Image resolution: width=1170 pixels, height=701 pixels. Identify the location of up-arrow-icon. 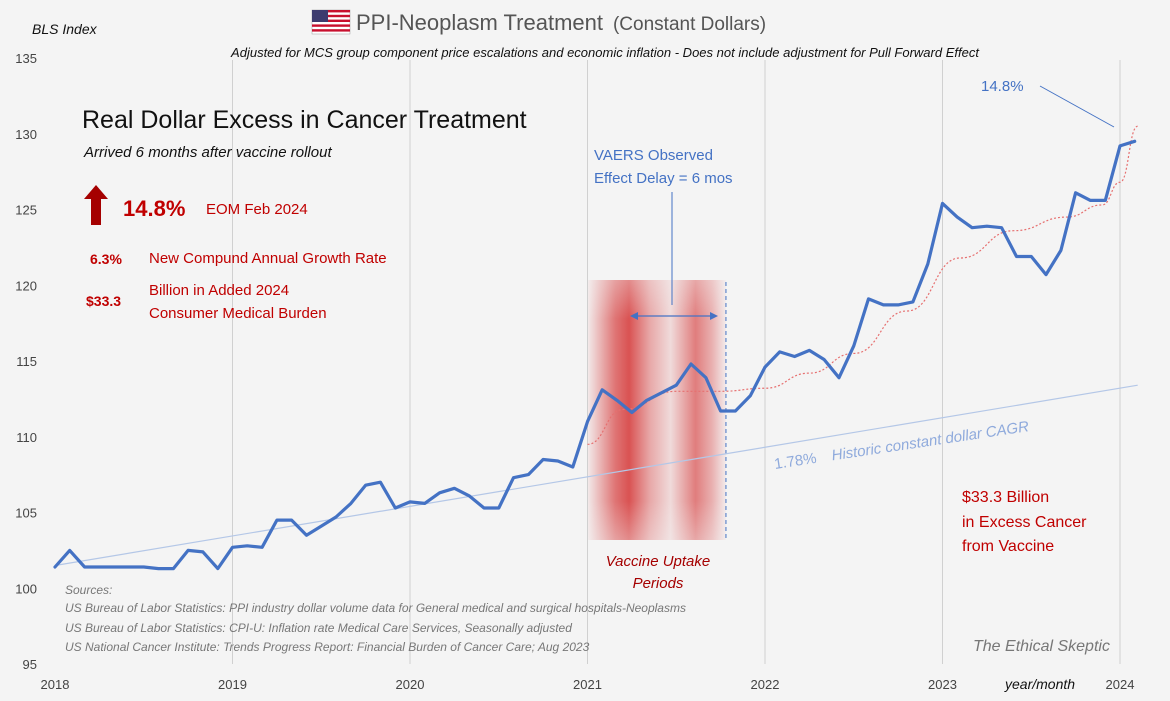
(96, 205).